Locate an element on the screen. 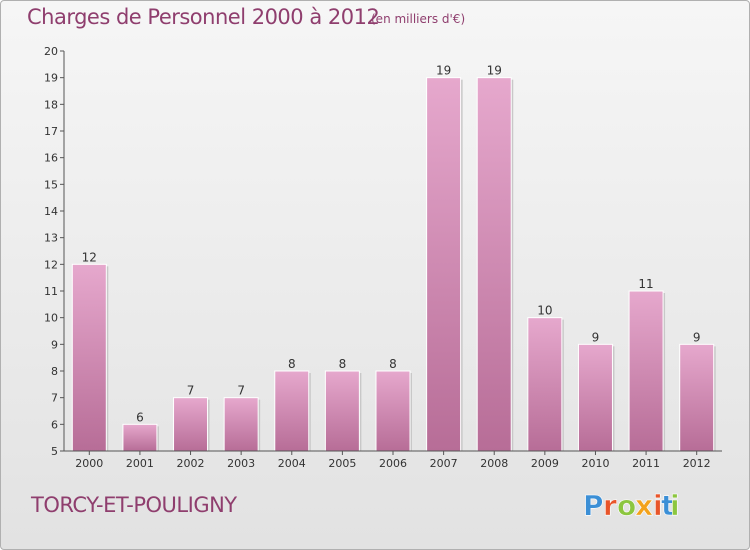  x-tick-label-2008: 2008 is located at coordinates (494, 463).